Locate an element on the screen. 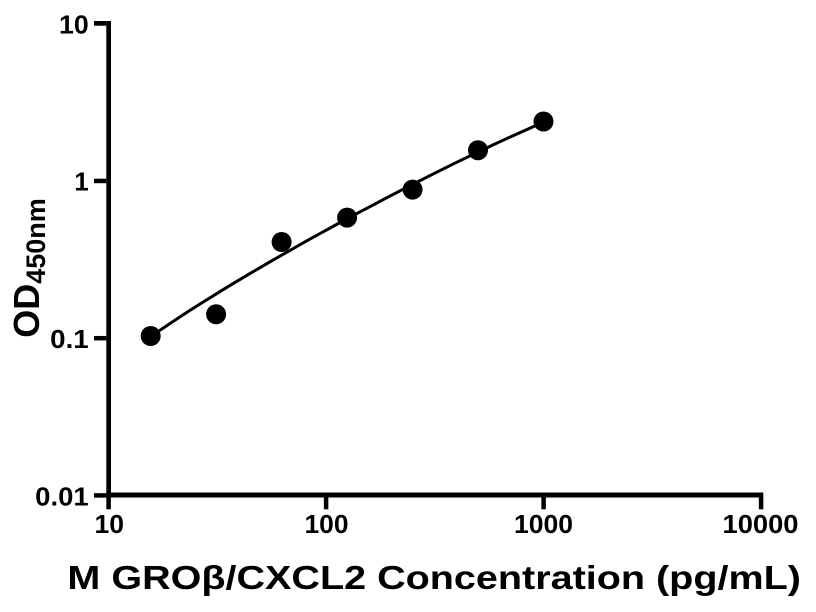  svg-text: 1 is located at coordinates (81, 182).